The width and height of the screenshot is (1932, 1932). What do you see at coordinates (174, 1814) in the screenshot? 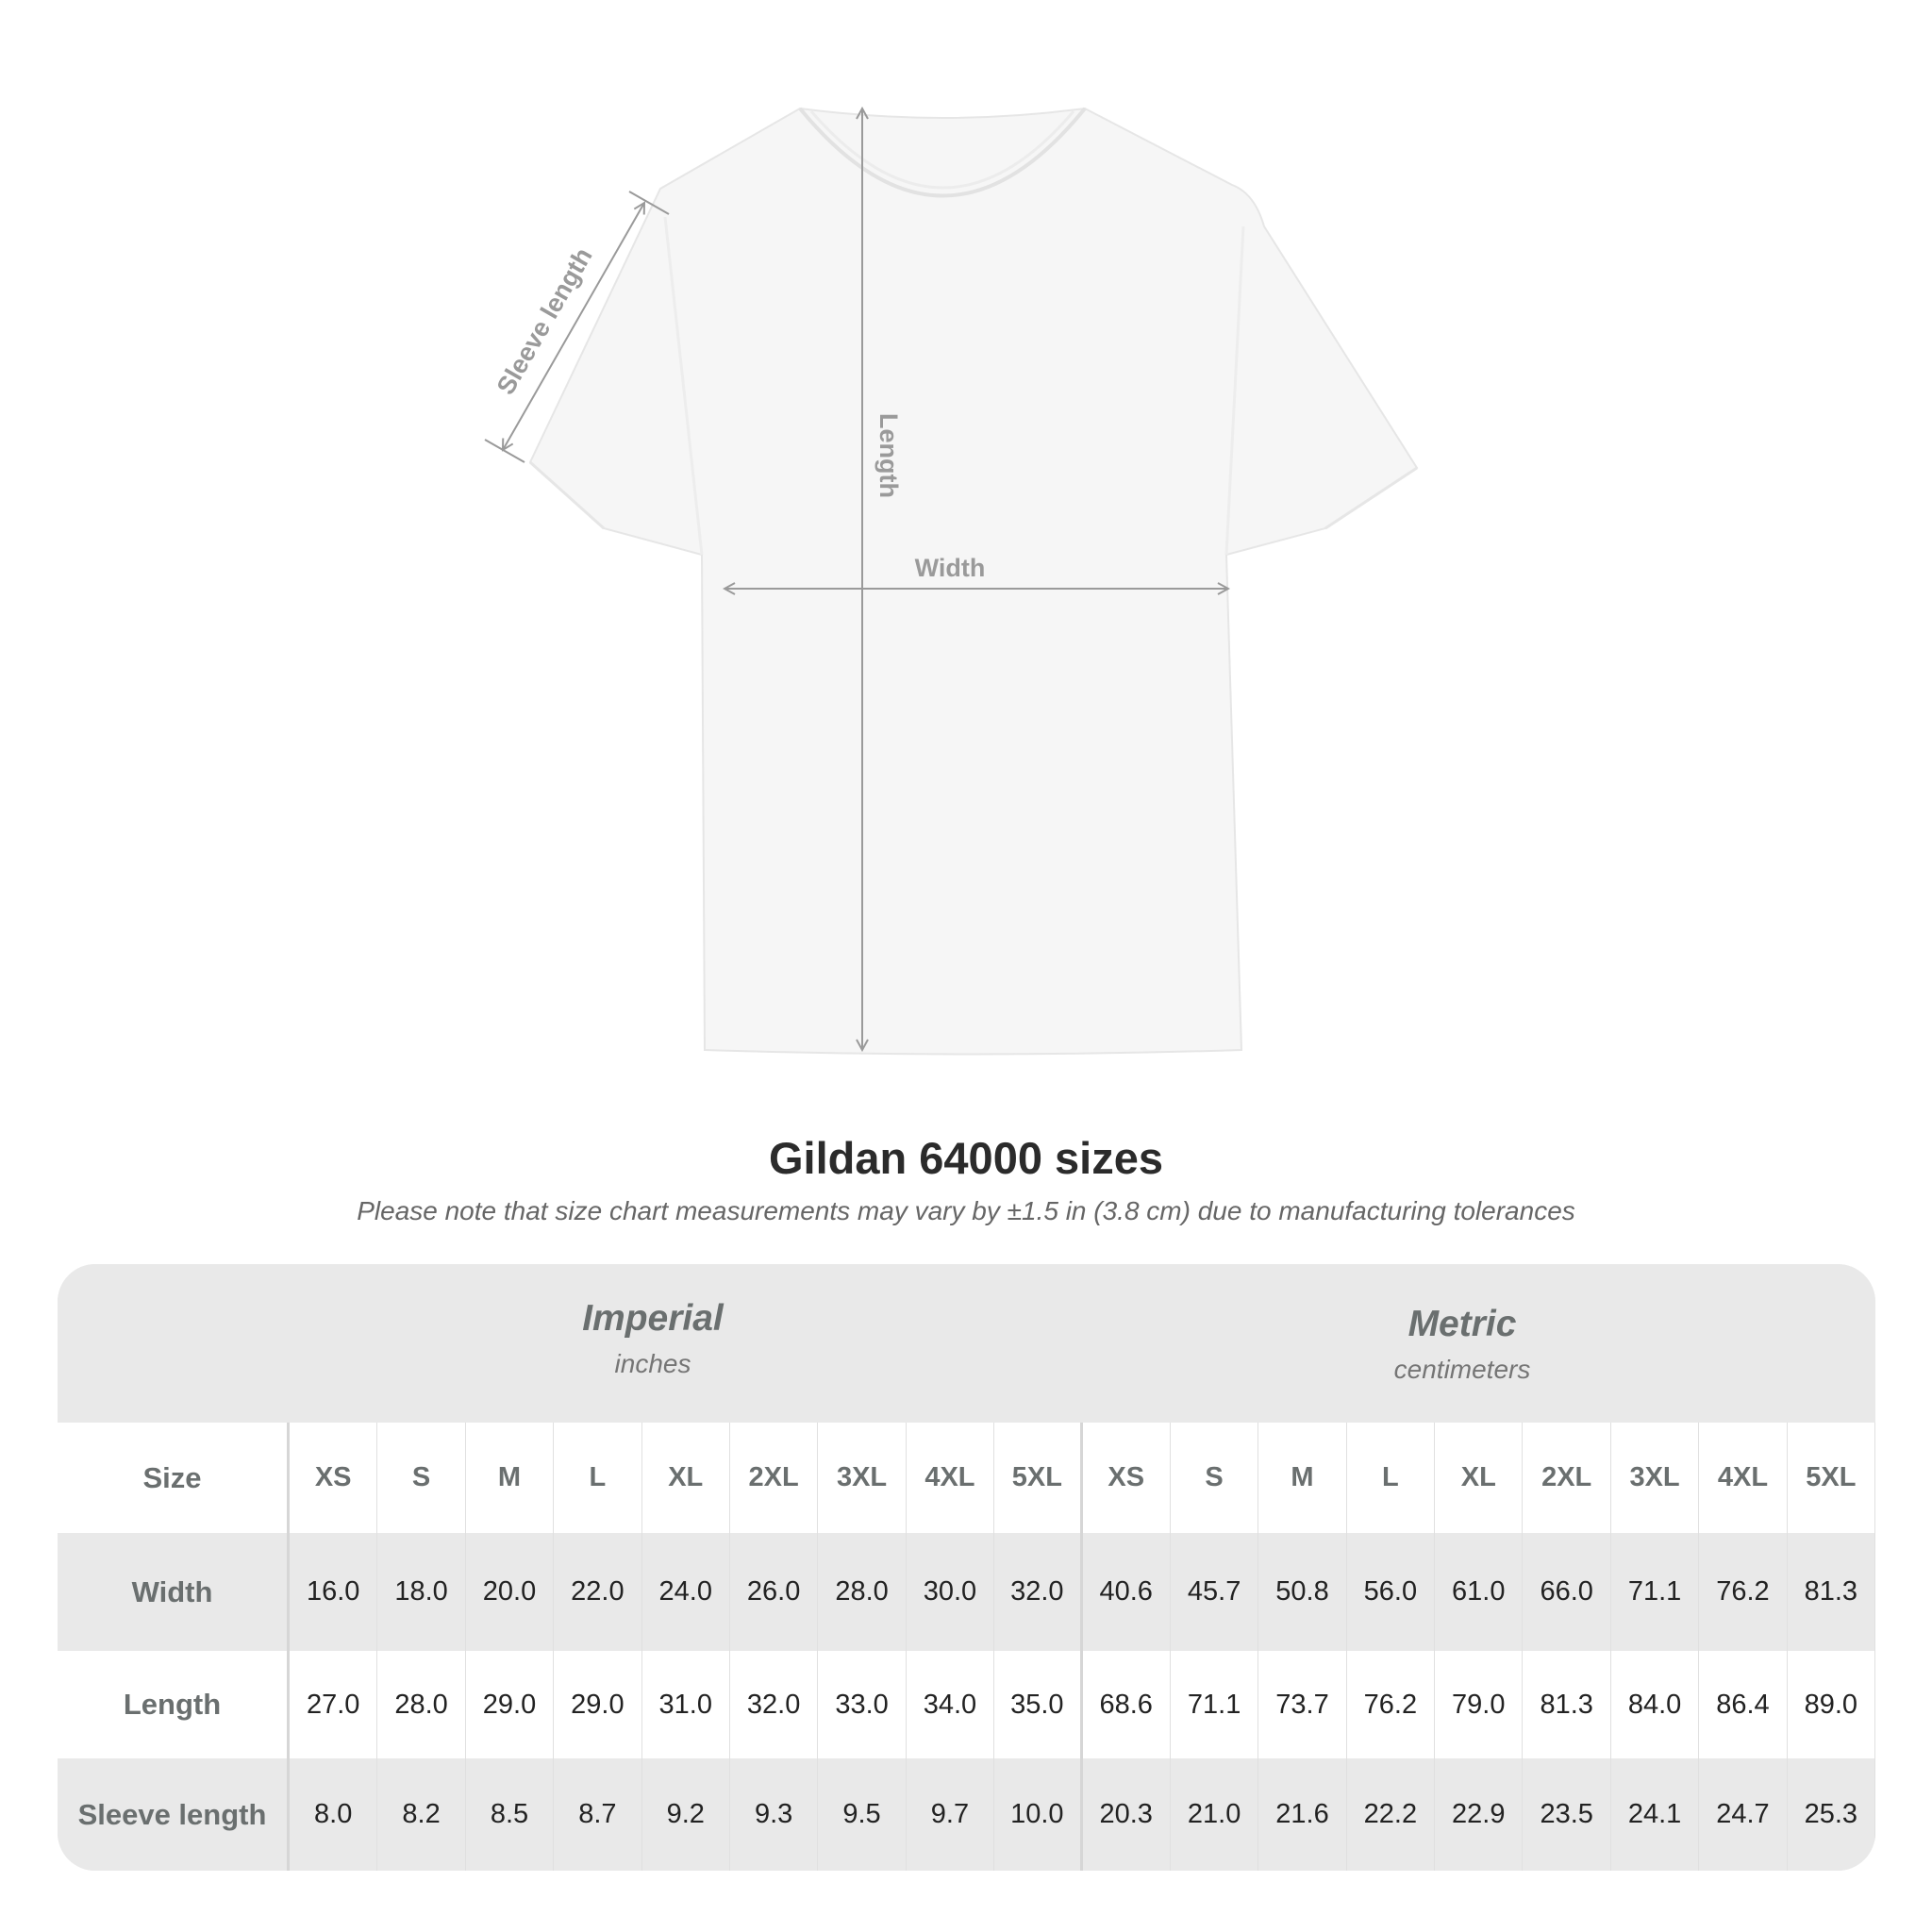
I see `row-label: Sleeve length` at bounding box center [174, 1814].